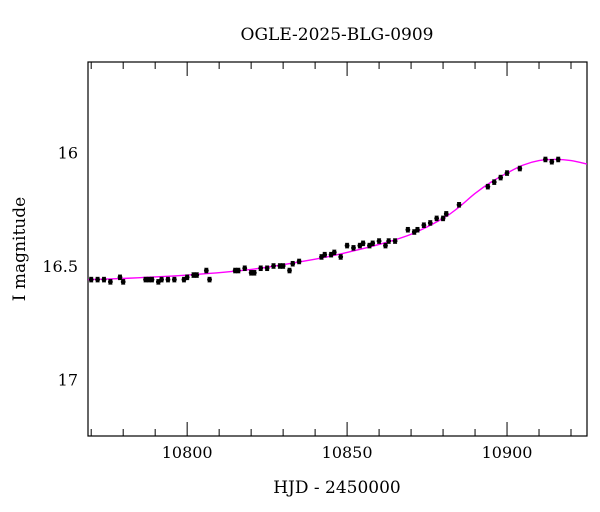 This screenshot has width=600, height=512. Describe the element at coordinates (347, 452) in the screenshot. I see `x-tick-label: 10850` at that location.